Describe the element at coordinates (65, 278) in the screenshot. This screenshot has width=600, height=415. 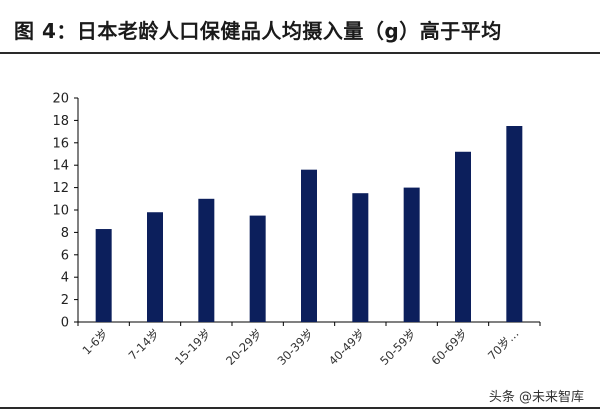
I see `y-tick-label: 4` at that location.